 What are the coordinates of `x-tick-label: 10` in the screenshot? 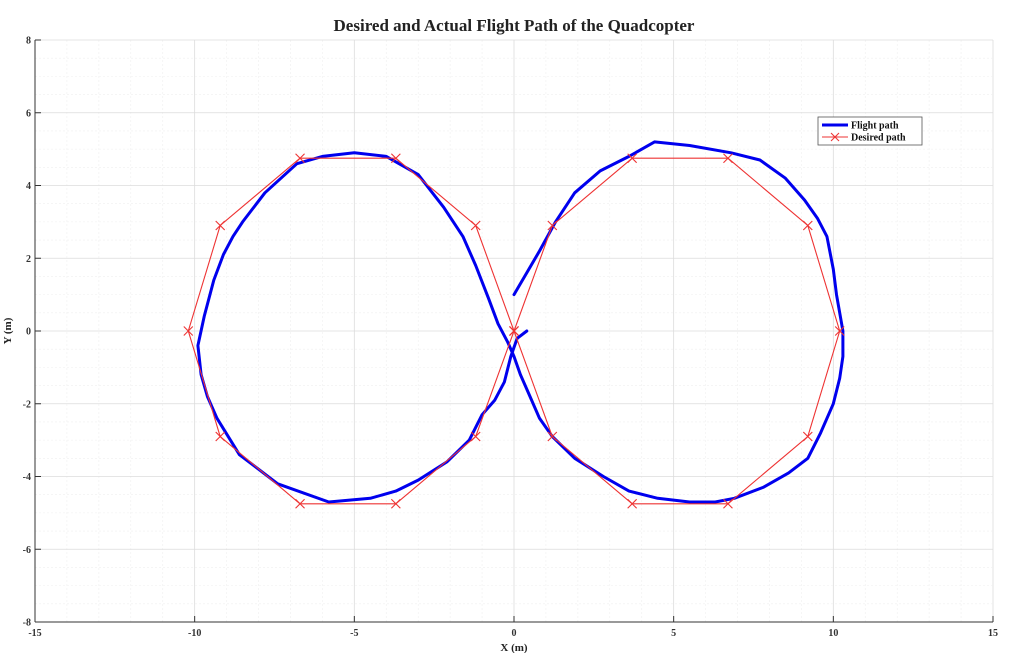 It's located at (833, 633).